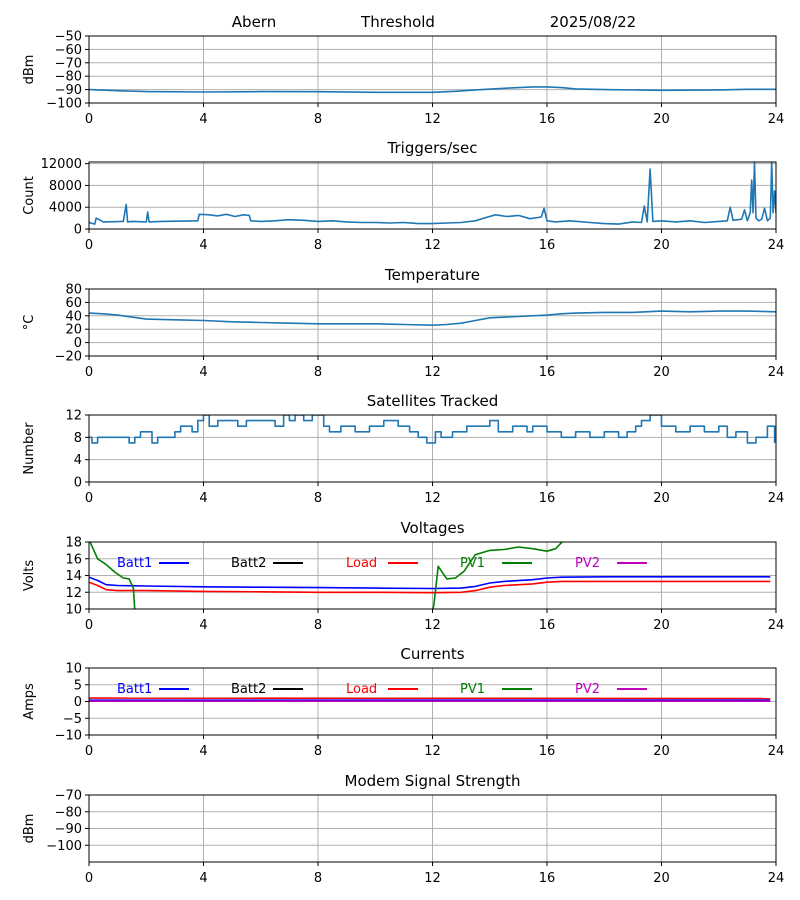 Image resolution: width=800 pixels, height=900 pixels. I want to click on y-tick-label: 14, so click(73, 576).